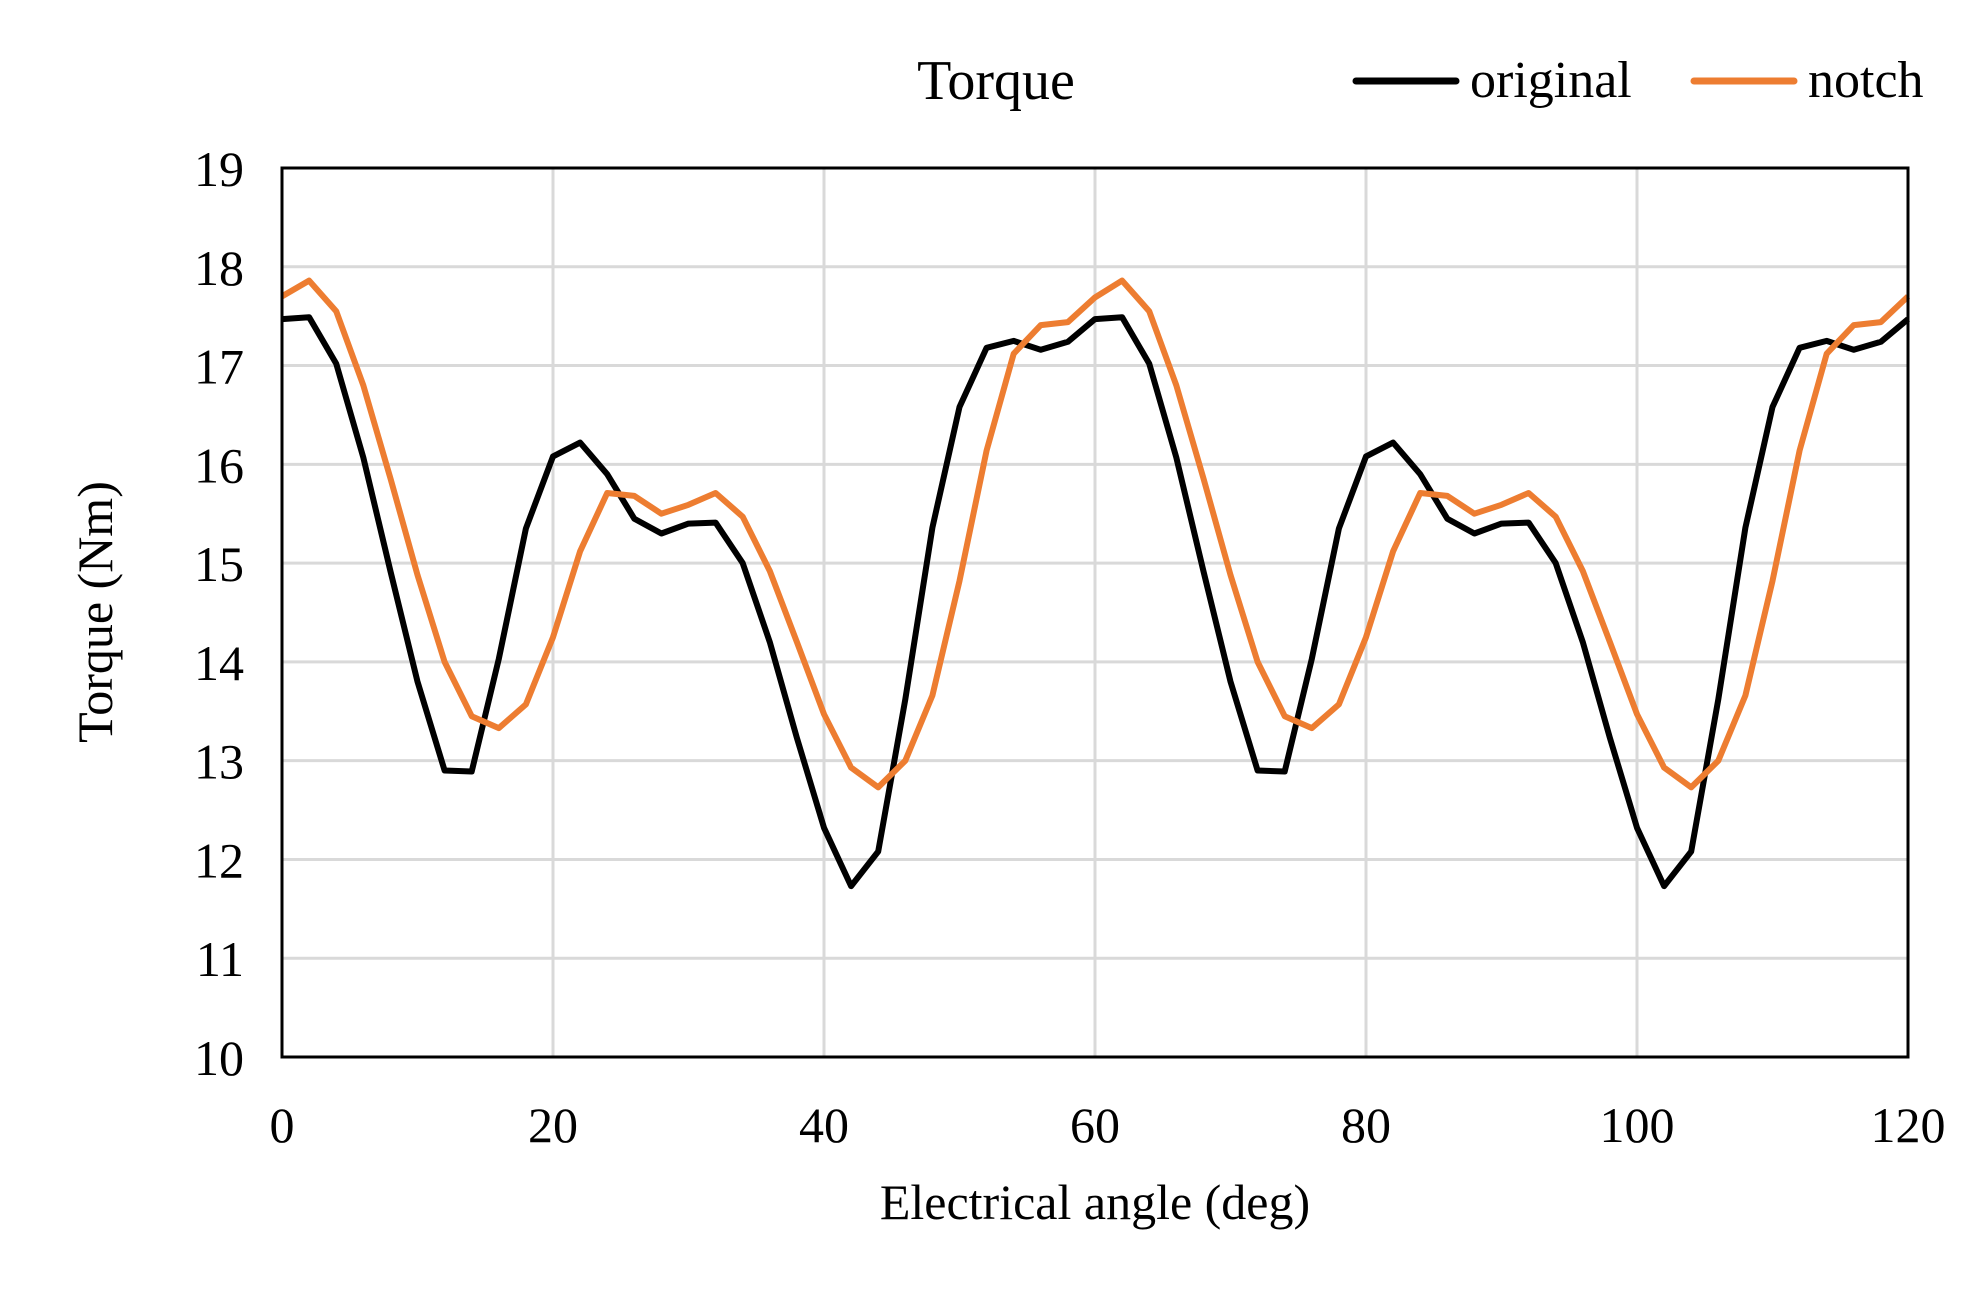  Describe the element at coordinates (219, 564) in the screenshot. I see `y-tick-label: 15` at that location.